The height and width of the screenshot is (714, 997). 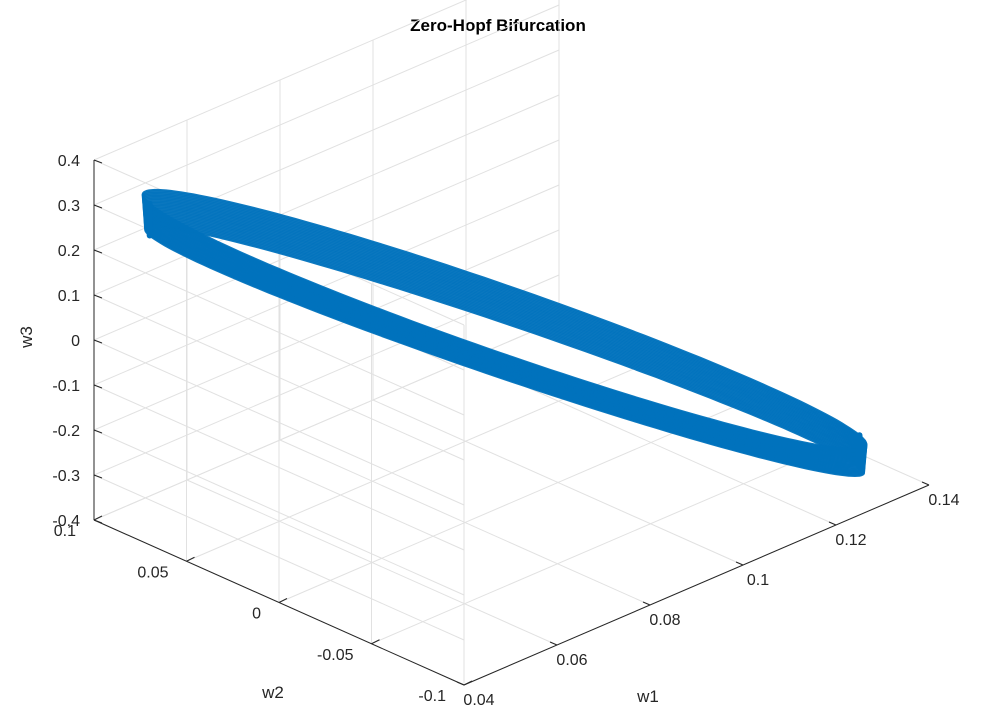 What do you see at coordinates (335, 655) in the screenshot?
I see `w2-tick-label: -0.05` at bounding box center [335, 655].